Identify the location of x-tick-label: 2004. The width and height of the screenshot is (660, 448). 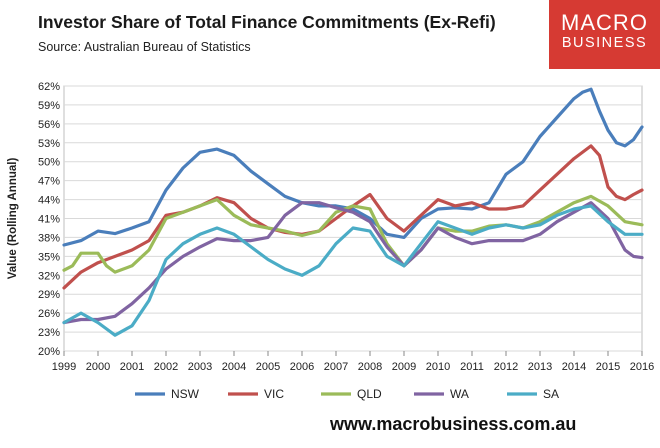
(234, 367).